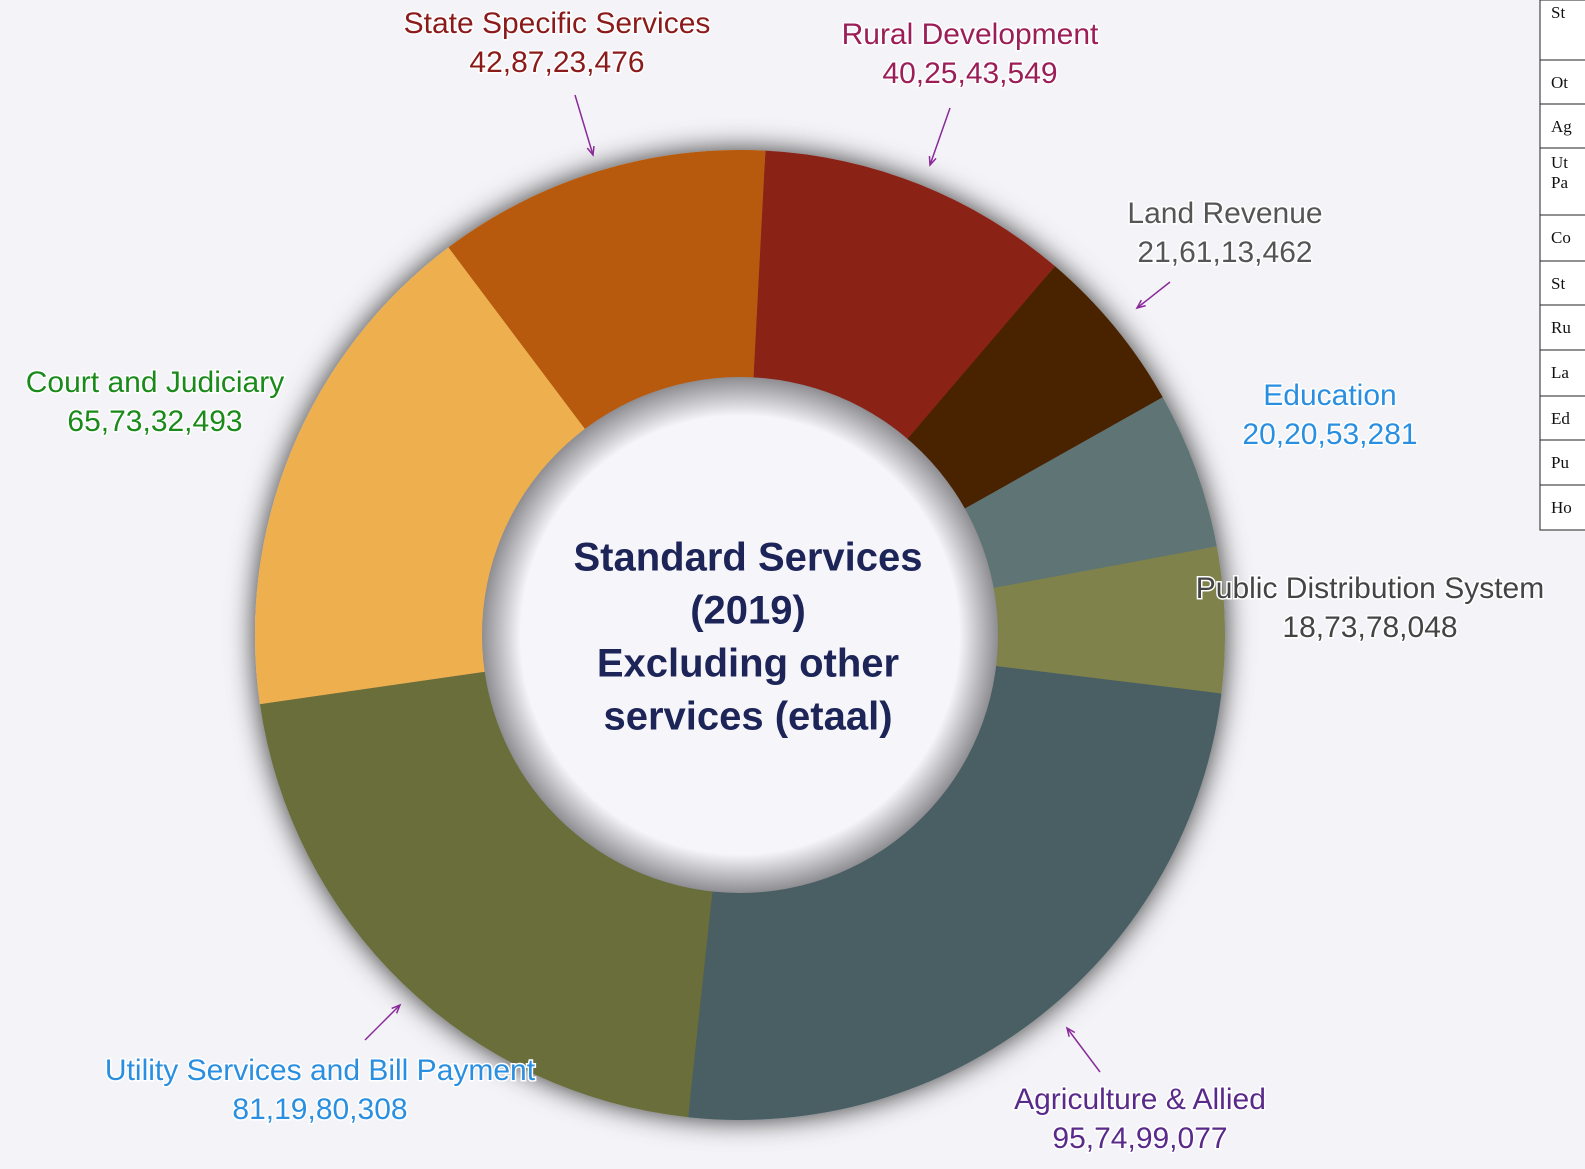  What do you see at coordinates (969, 73) in the screenshot?
I see `value-label: 40,25,43,549` at bounding box center [969, 73].